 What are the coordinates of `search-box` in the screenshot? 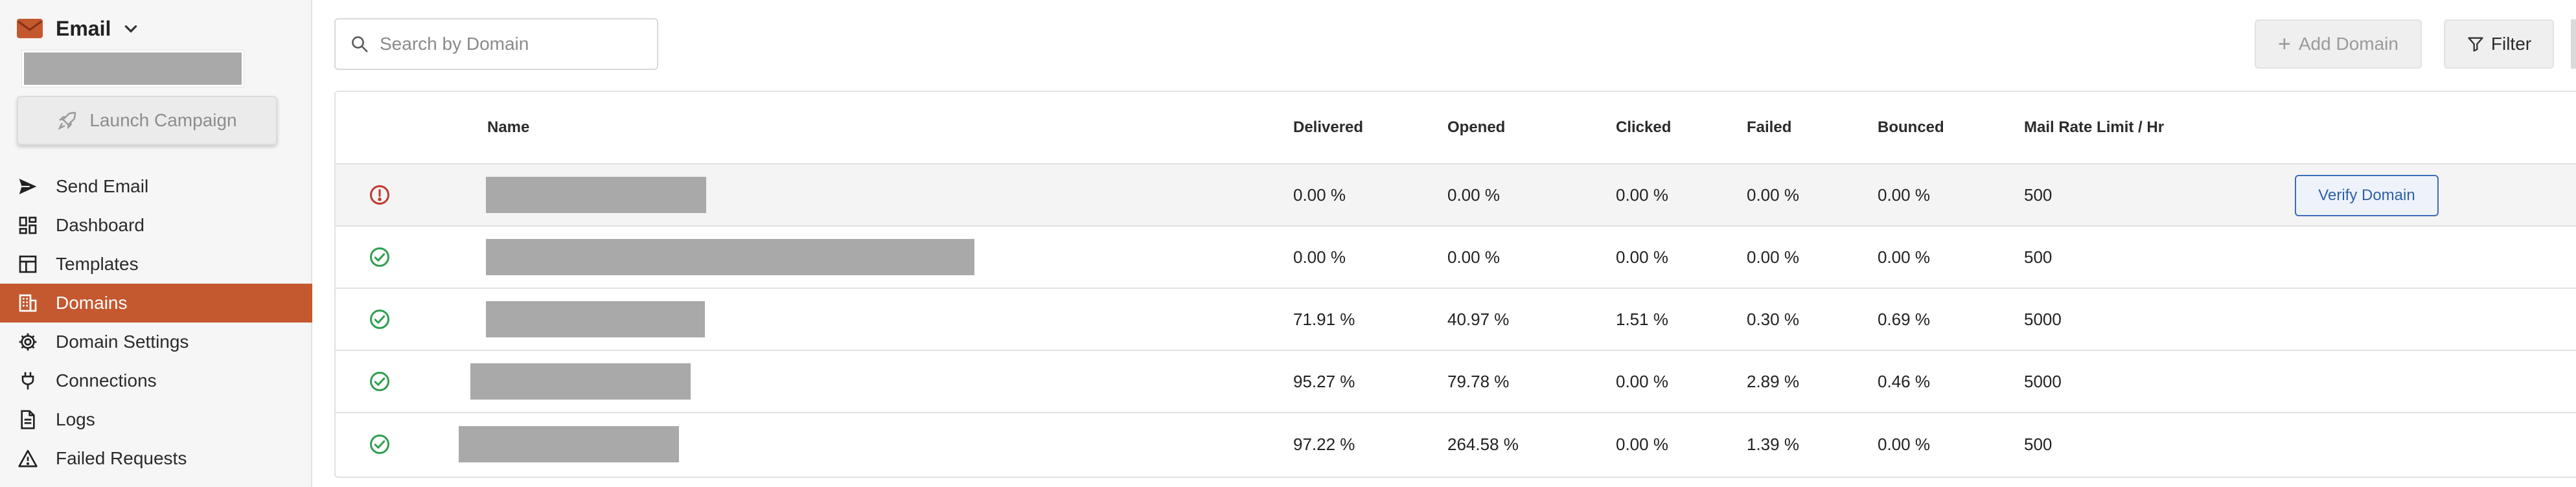 It's located at (496, 44).